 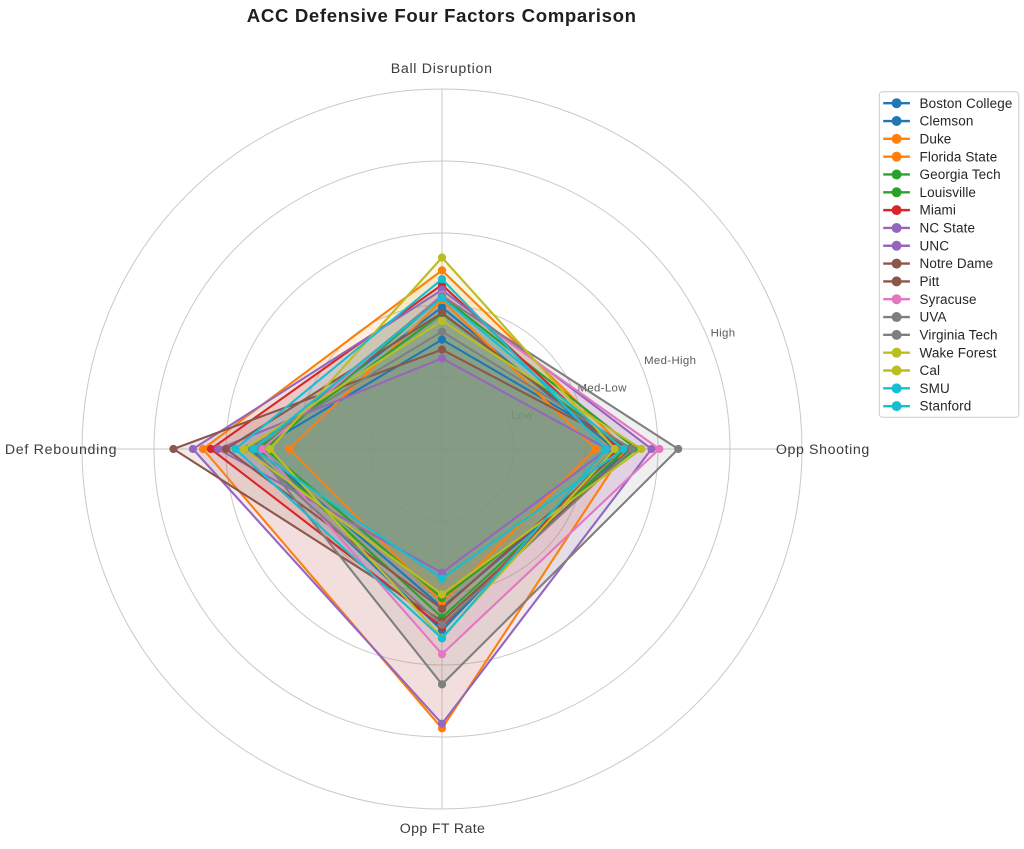 I want to click on svg-text: UVA, so click(x=933, y=317).